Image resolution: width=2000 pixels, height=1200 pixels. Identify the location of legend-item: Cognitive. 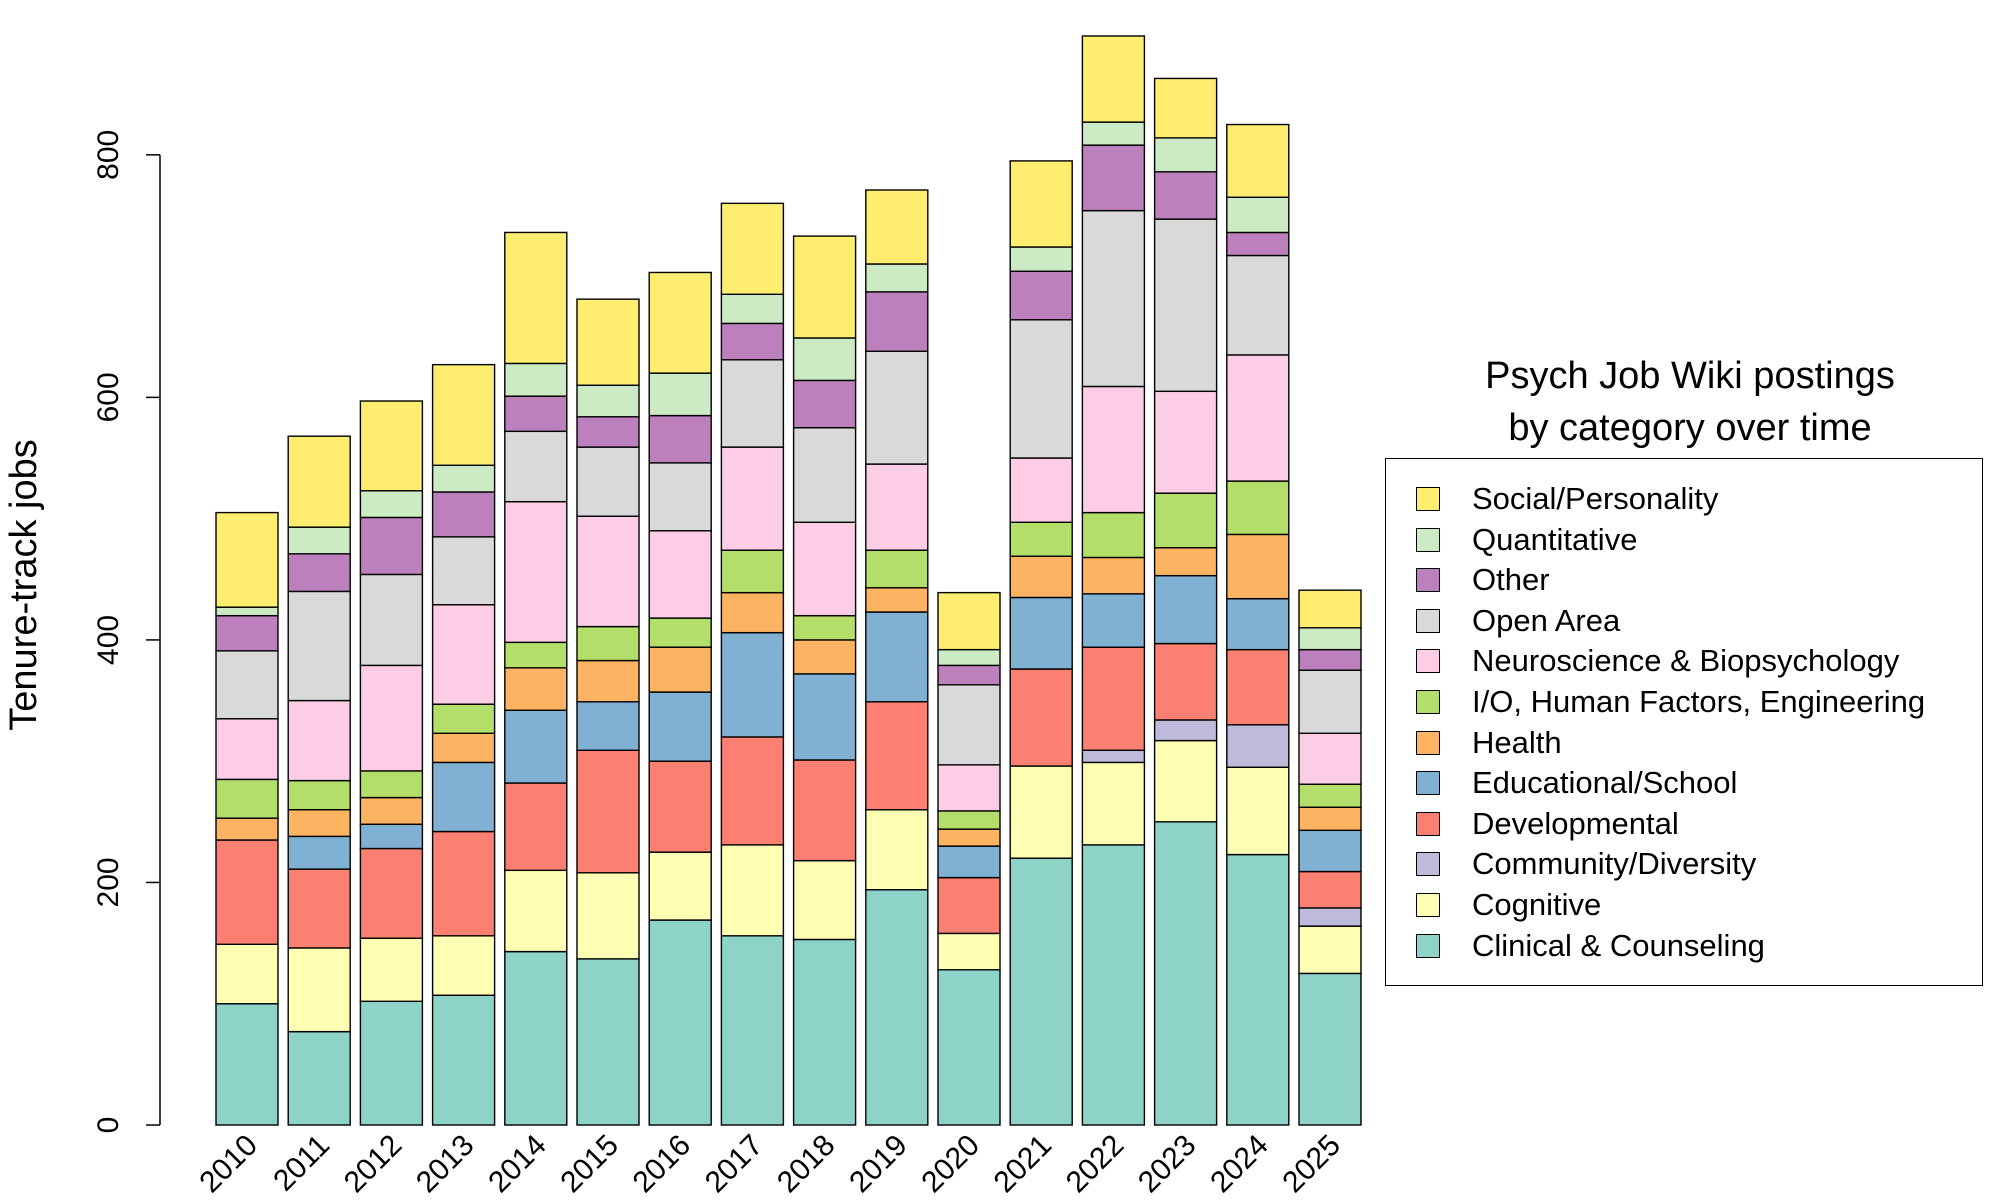
(1508, 905).